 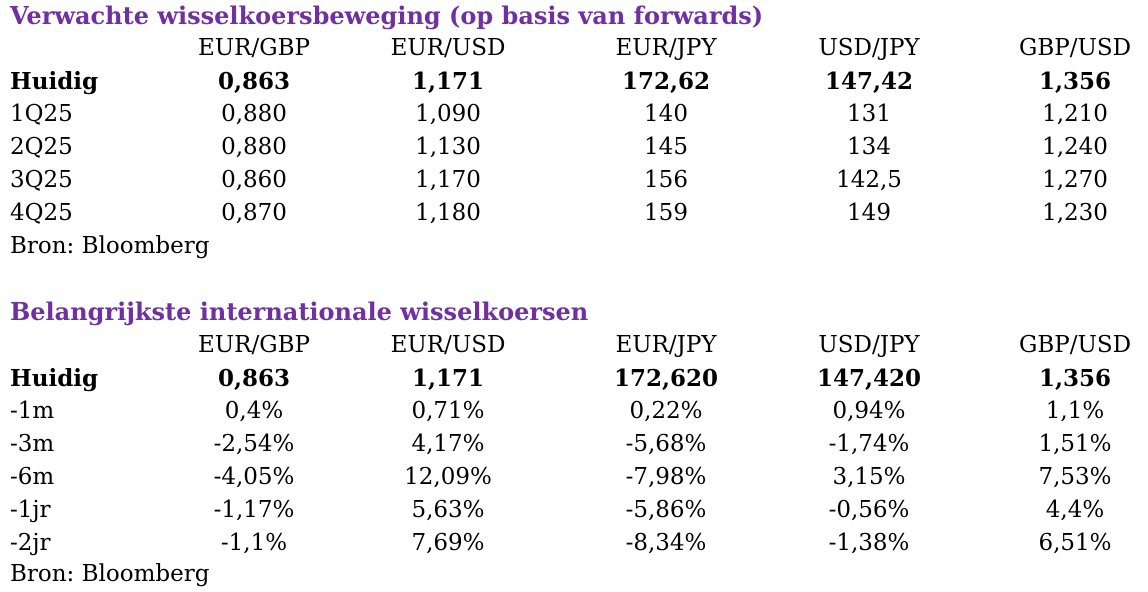 What do you see at coordinates (666, 147) in the screenshot?
I see `table-cell: 145` at bounding box center [666, 147].